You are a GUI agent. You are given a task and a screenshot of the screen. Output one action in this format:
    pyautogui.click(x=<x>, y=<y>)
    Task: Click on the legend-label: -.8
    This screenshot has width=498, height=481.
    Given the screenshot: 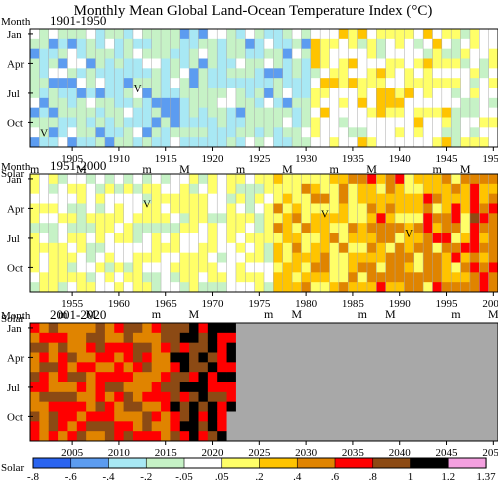 What is the action you would take?
    pyautogui.click(x=33, y=476)
    